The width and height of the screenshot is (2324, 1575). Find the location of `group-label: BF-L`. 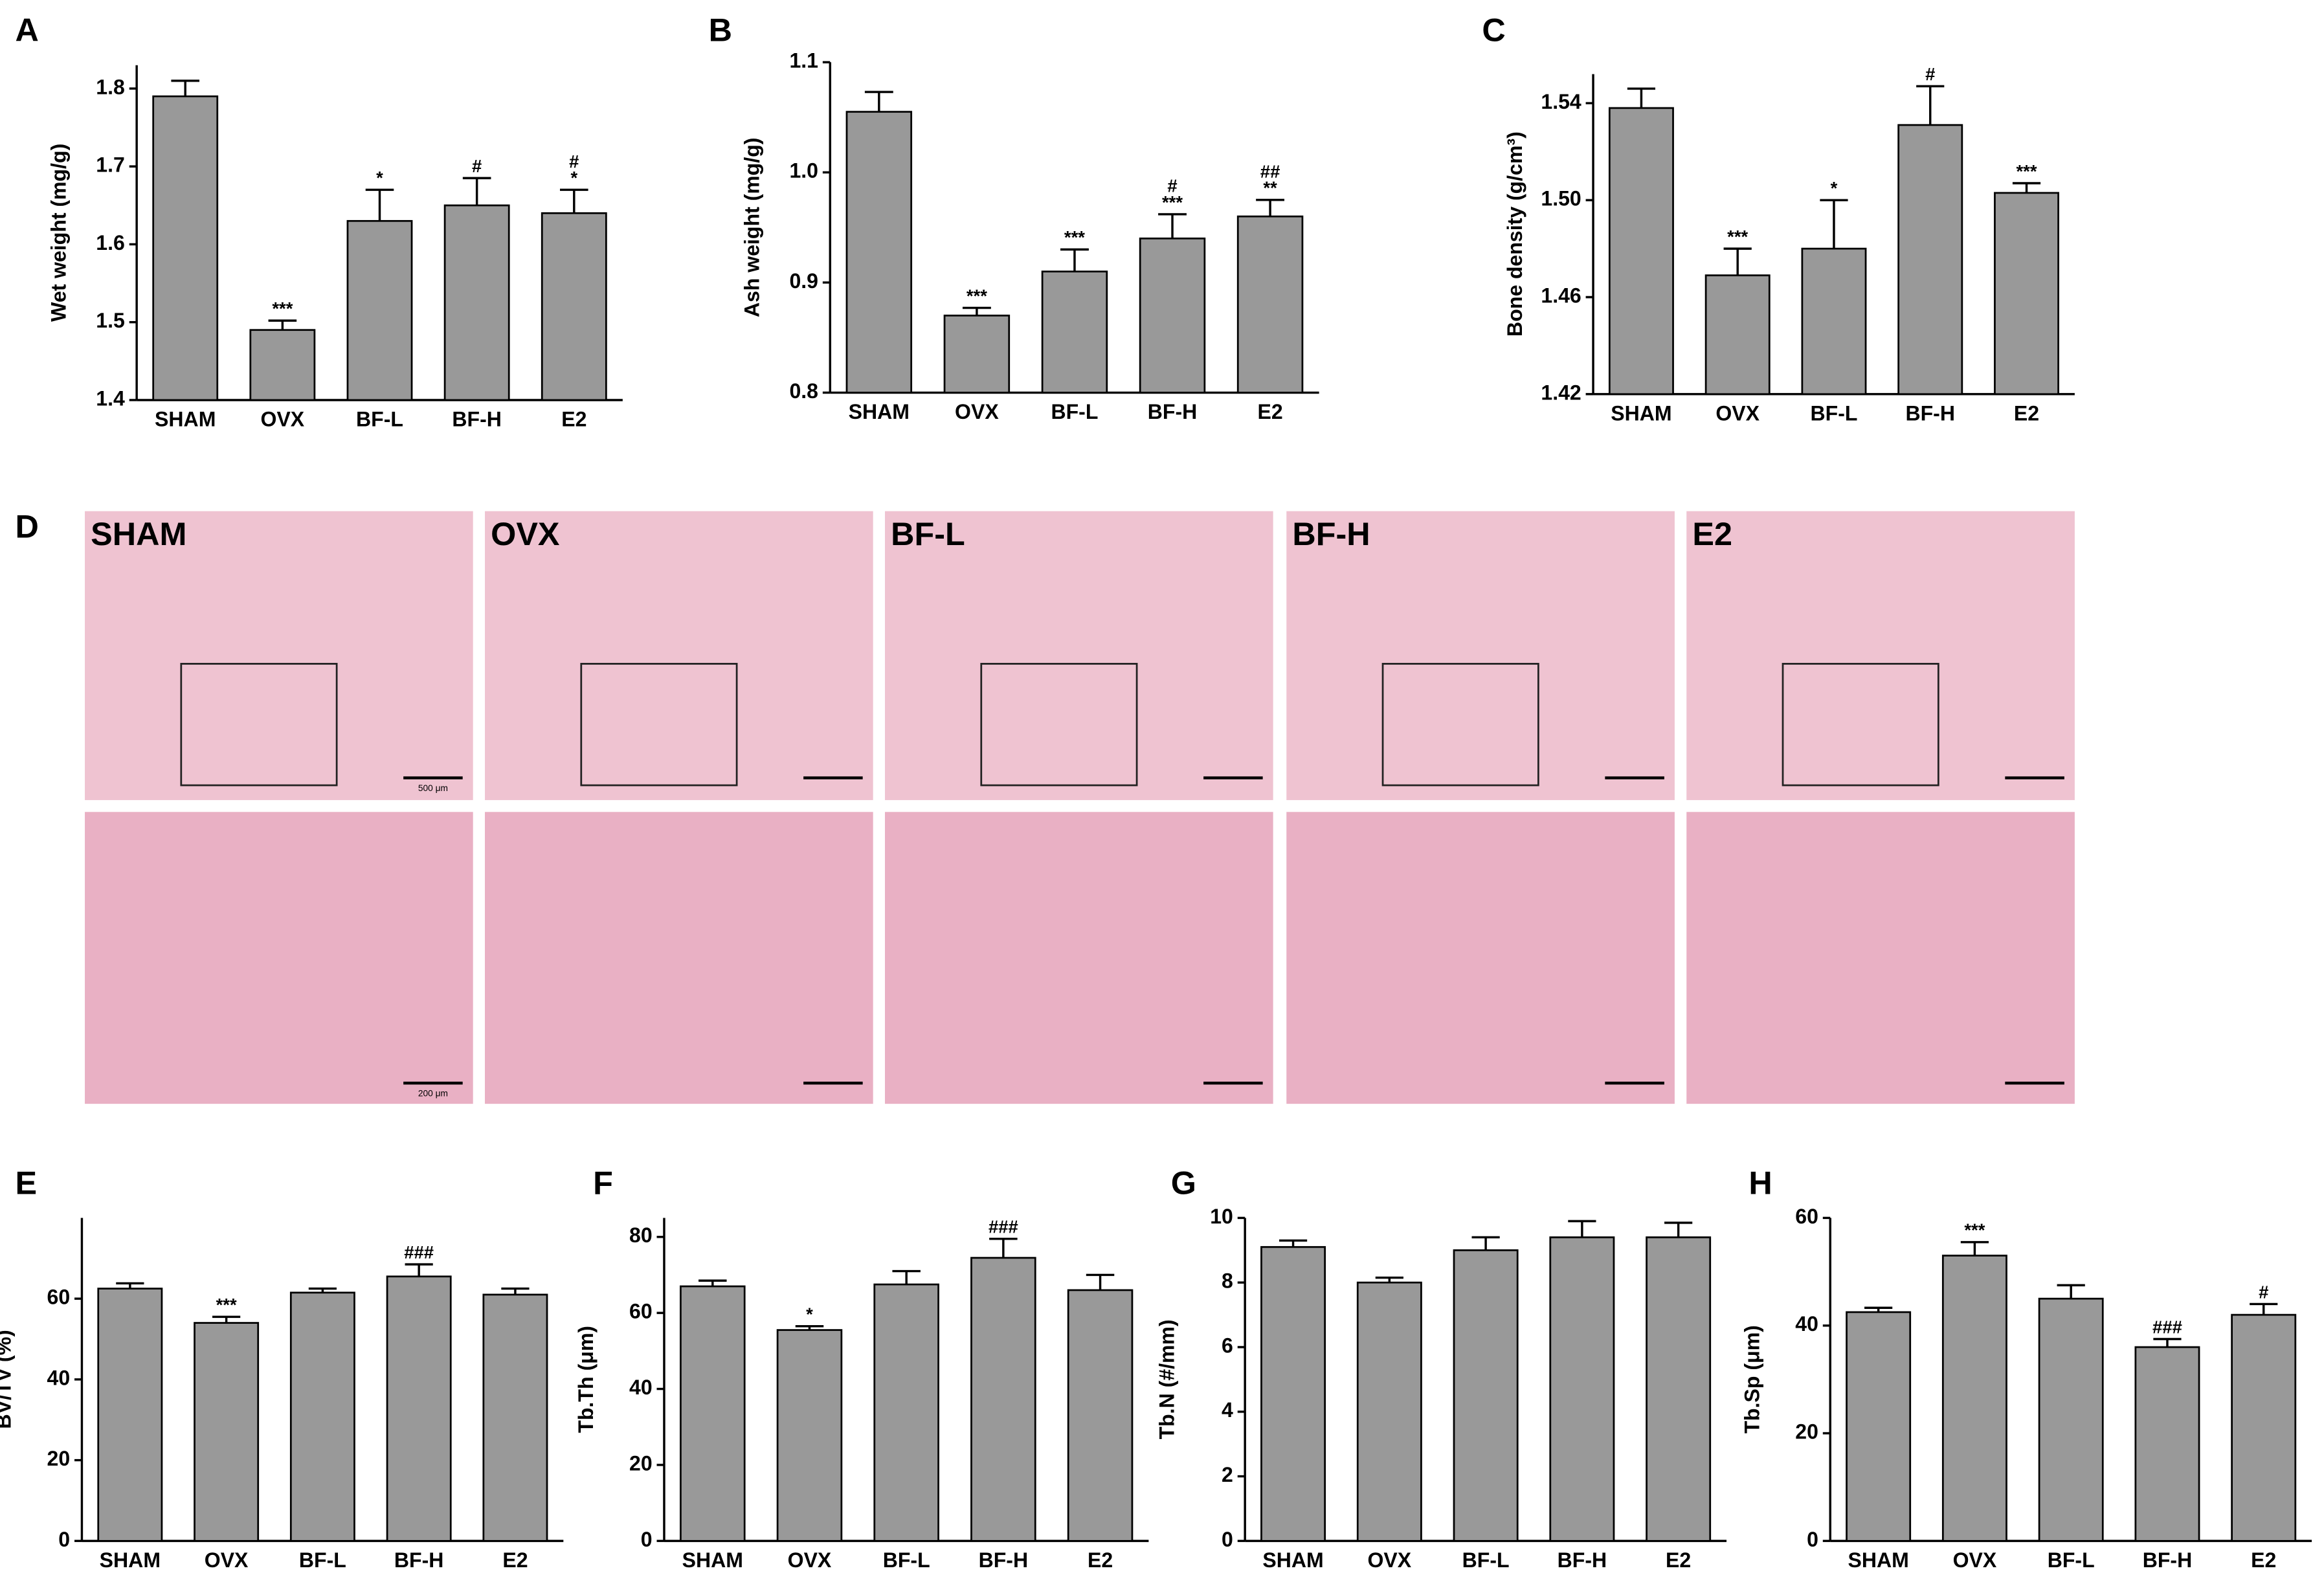

group-label: BF-L is located at coordinates (928, 533).